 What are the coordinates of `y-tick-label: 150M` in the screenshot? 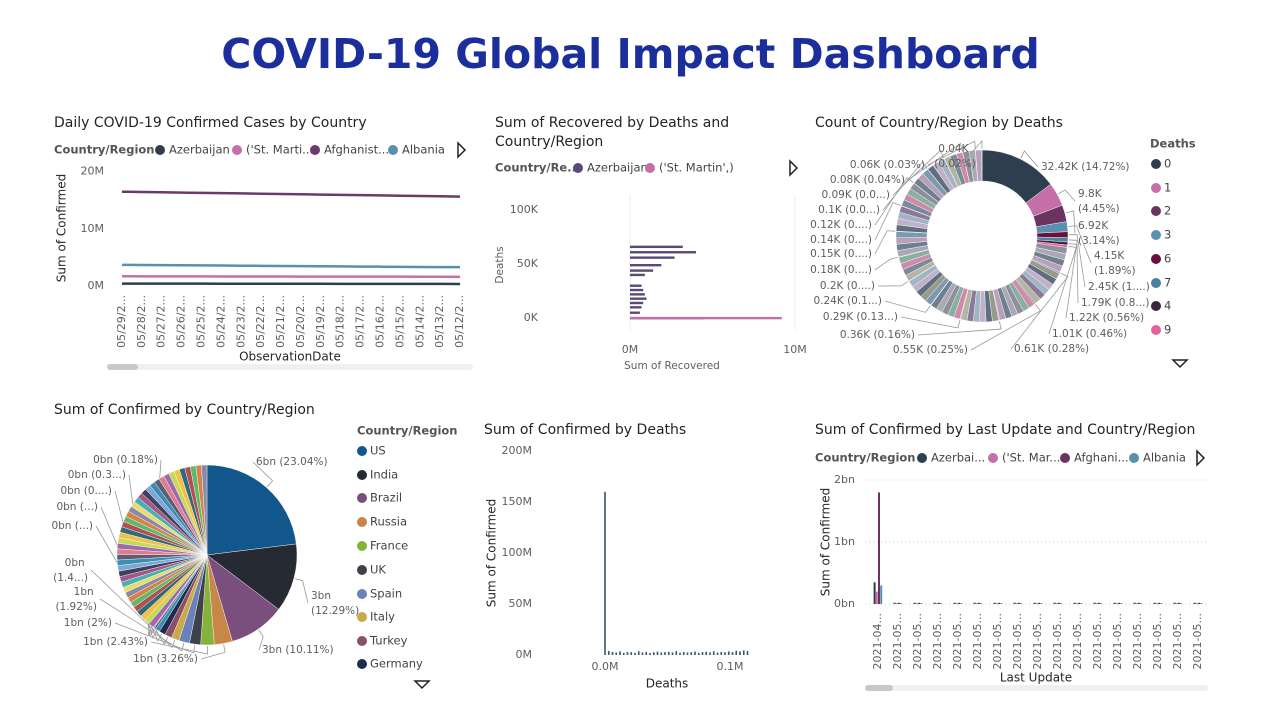 It's located at (517, 501).